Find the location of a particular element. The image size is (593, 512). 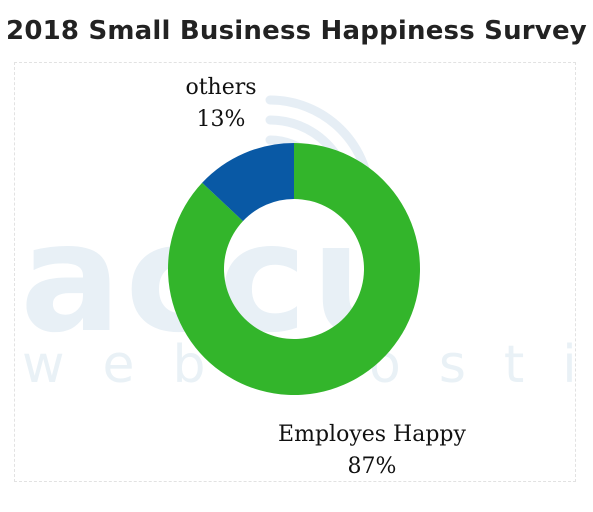

slice-category-label: Employes Happy is located at coordinates (372, 434).